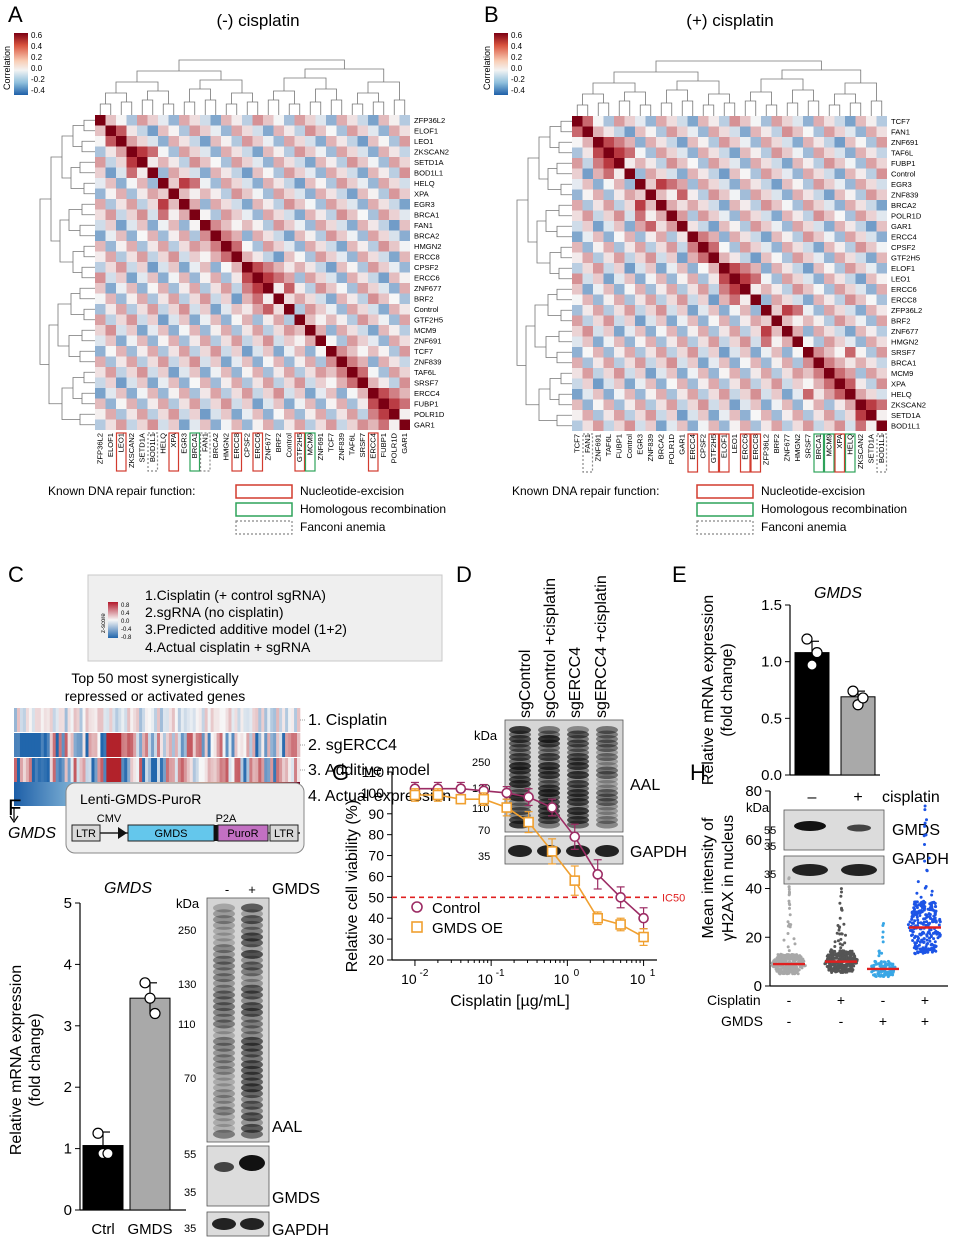 Image resolution: width=960 pixels, height=1240 pixels. What do you see at coordinates (753, 791) in the screenshot?
I see `chart-h-y-tick-label: 80` at bounding box center [753, 791].